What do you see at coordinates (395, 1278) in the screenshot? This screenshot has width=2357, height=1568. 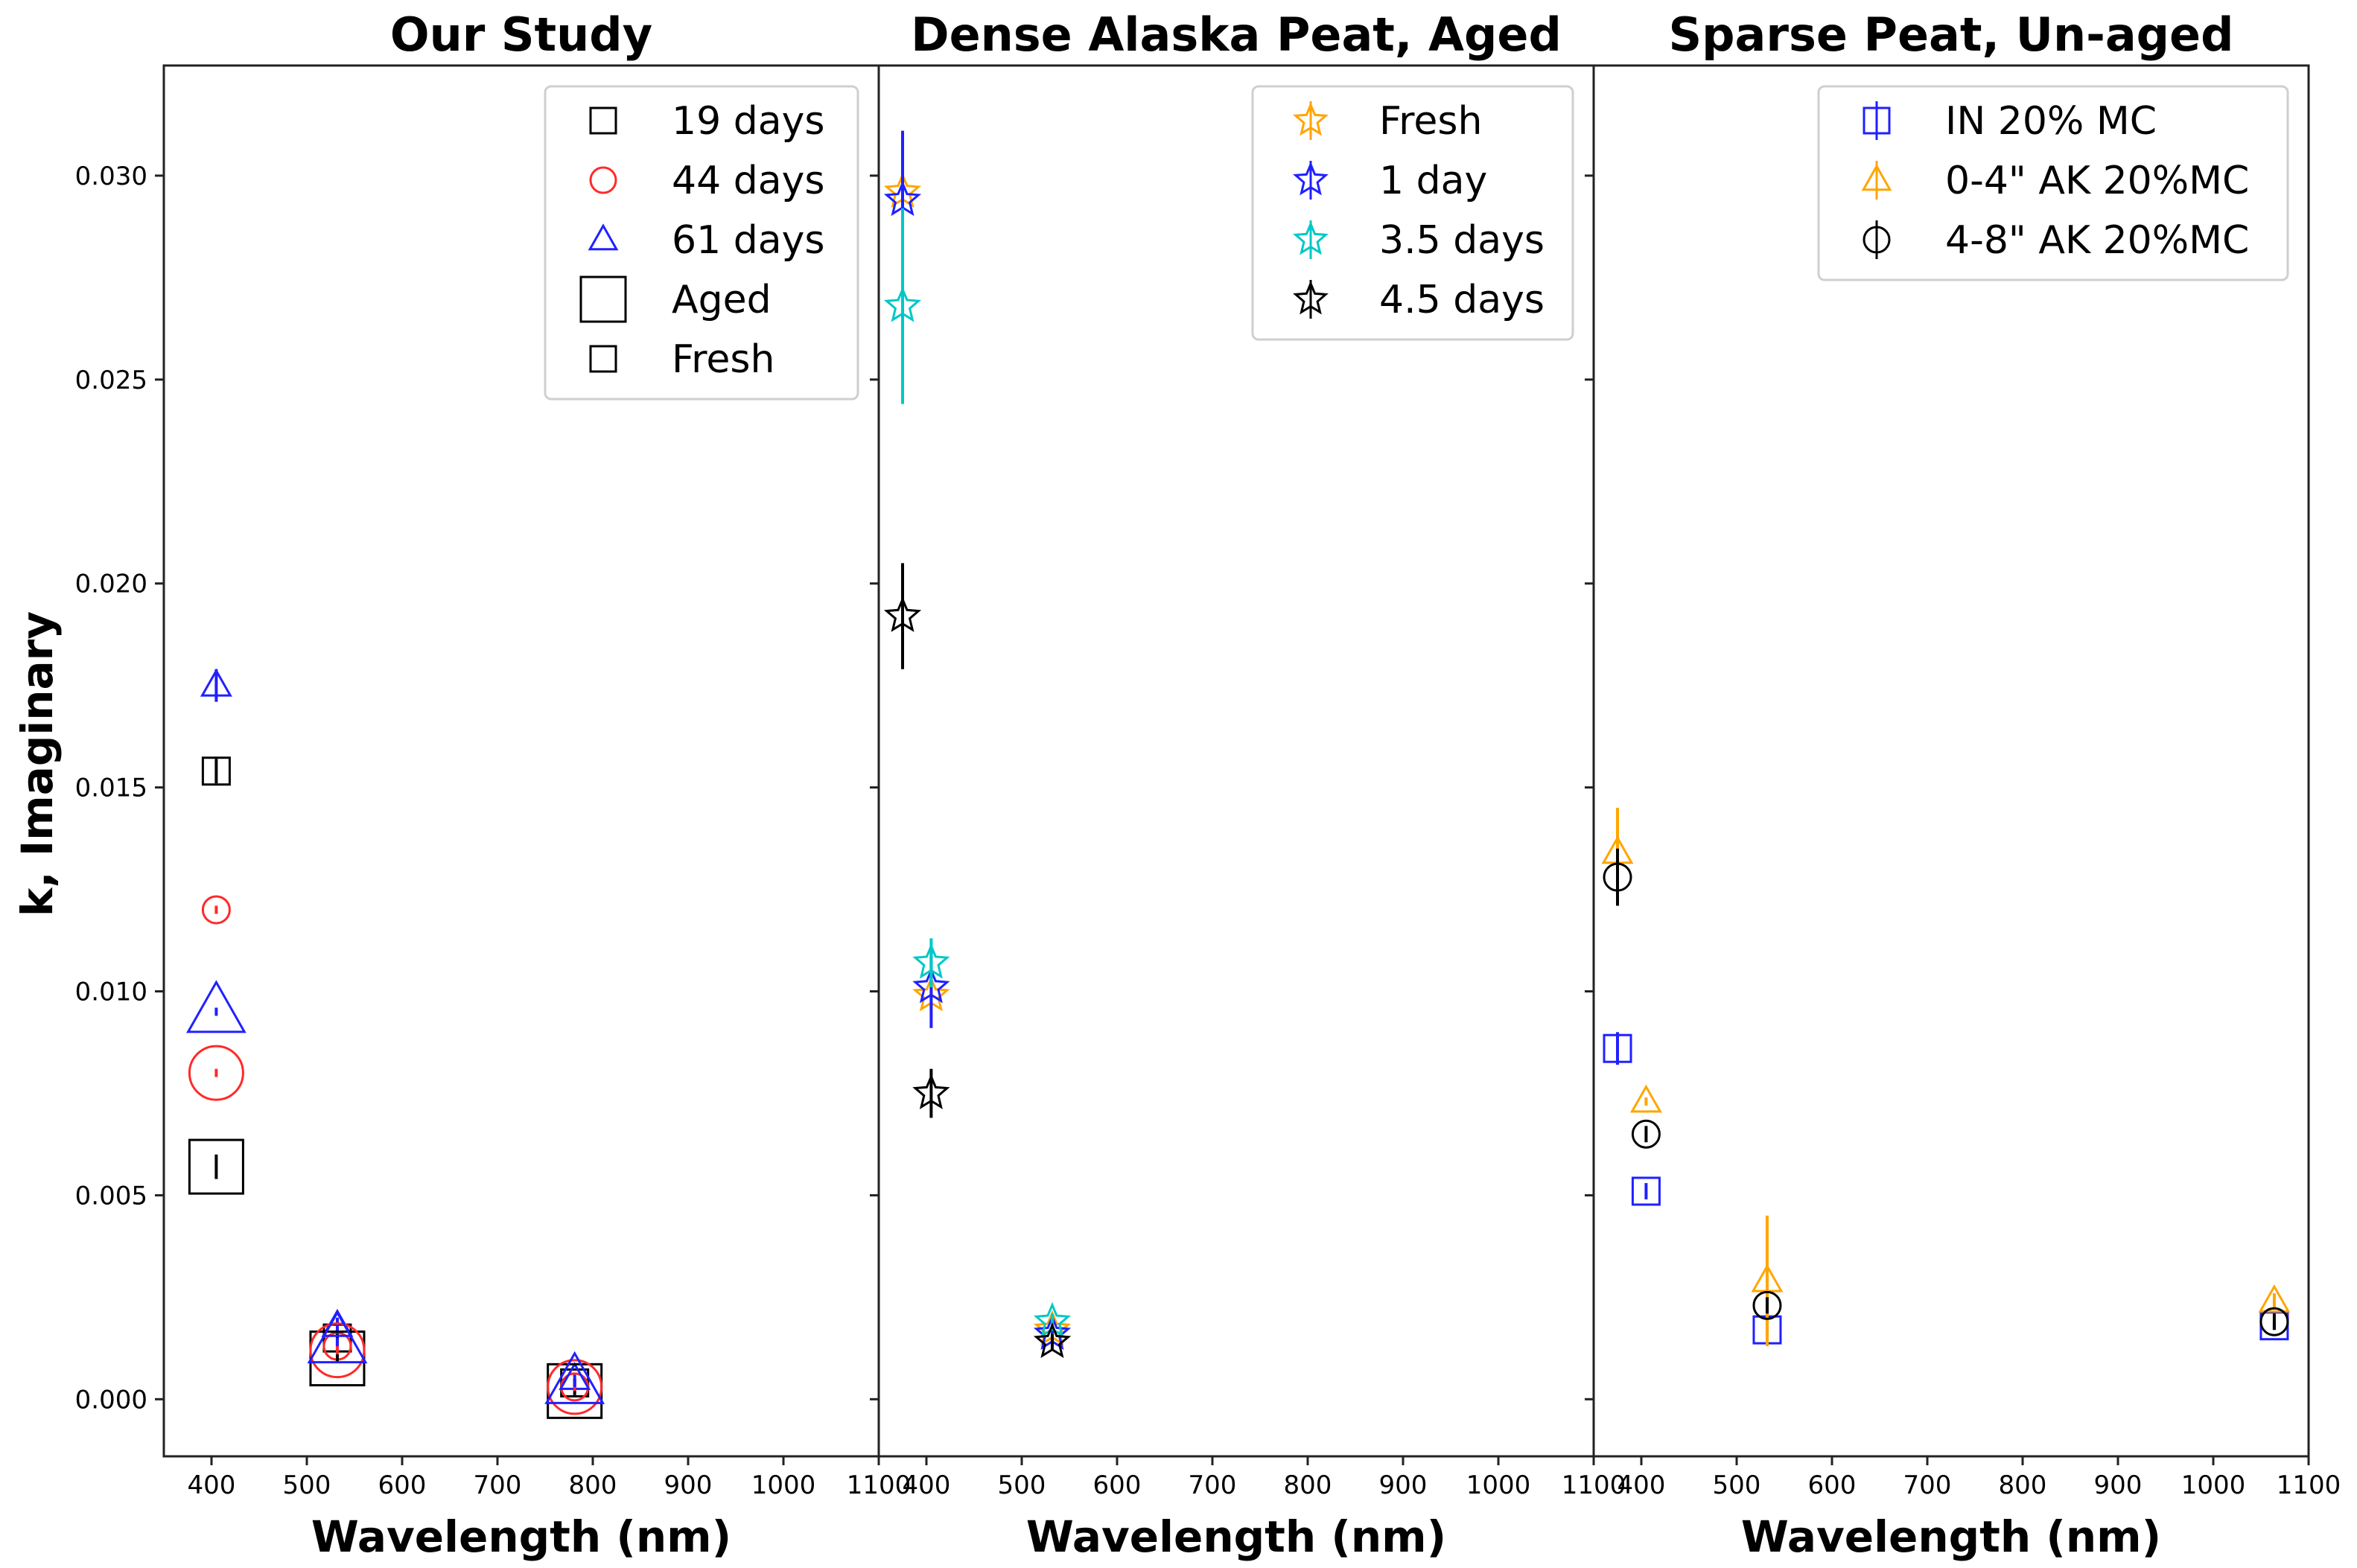 I see `series-19-days-aged` at bounding box center [395, 1278].